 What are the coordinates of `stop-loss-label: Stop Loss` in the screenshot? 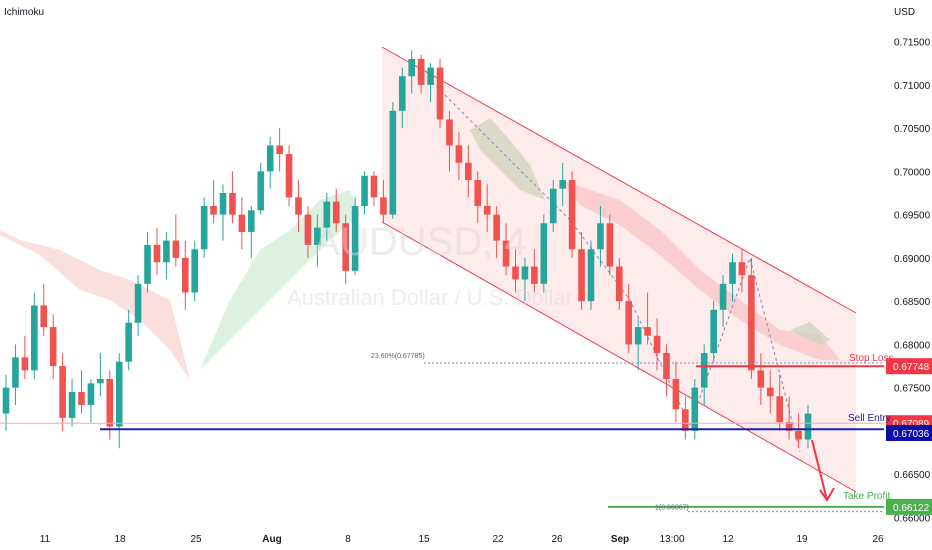 It's located at (871, 358).